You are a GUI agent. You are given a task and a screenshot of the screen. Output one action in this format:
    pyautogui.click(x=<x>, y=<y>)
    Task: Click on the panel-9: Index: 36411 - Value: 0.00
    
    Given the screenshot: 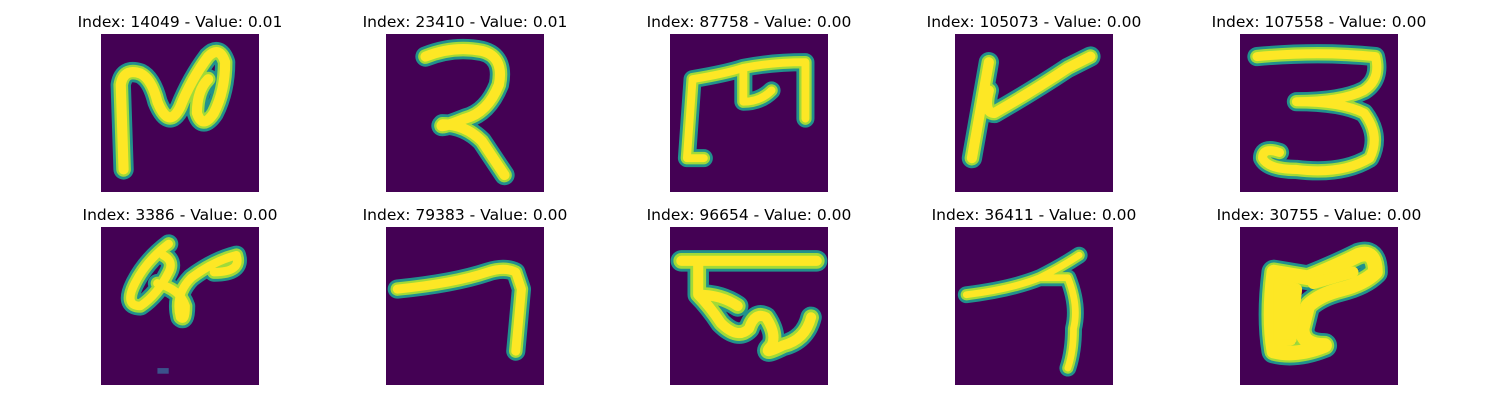 What is the action you would take?
    pyautogui.click(x=1034, y=295)
    